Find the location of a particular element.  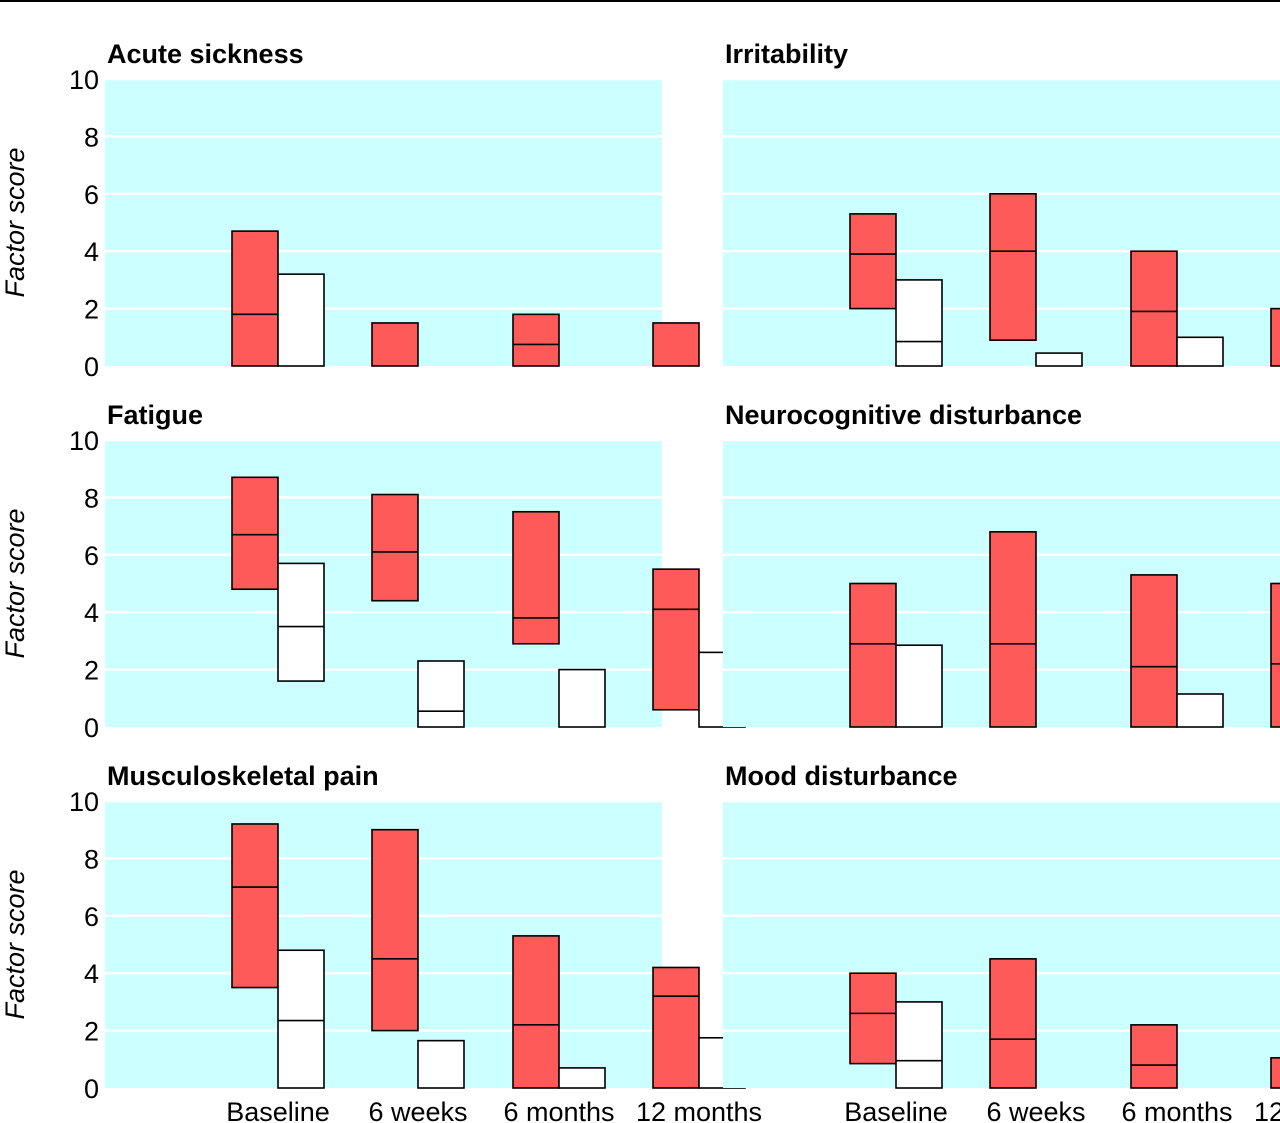

panel-neurocognitive-disturbance: Neurocognitive disturbance is located at coordinates (1001, 564).